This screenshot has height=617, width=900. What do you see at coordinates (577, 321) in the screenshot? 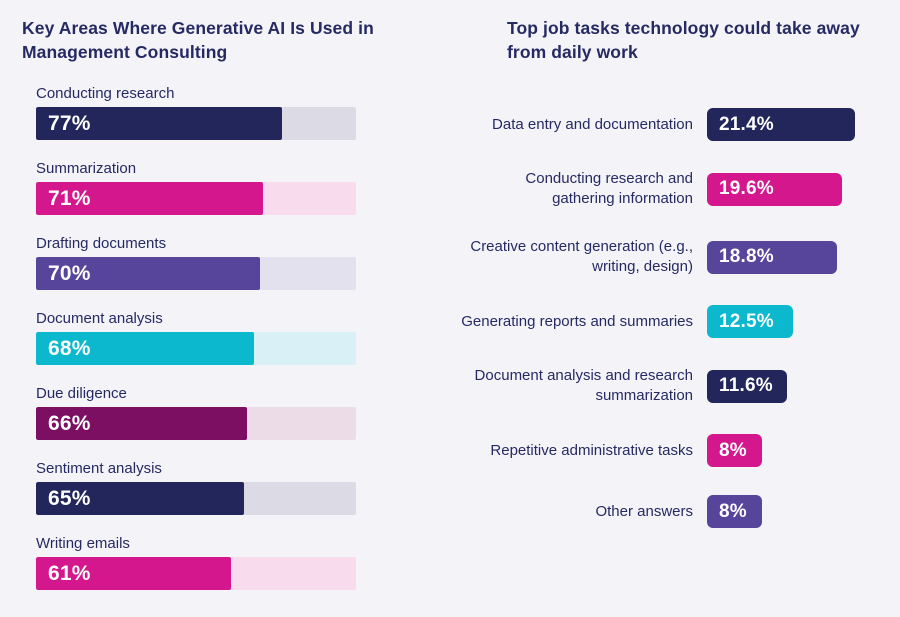
I see `bar-category-label: Generating reports and summaries` at bounding box center [577, 321].